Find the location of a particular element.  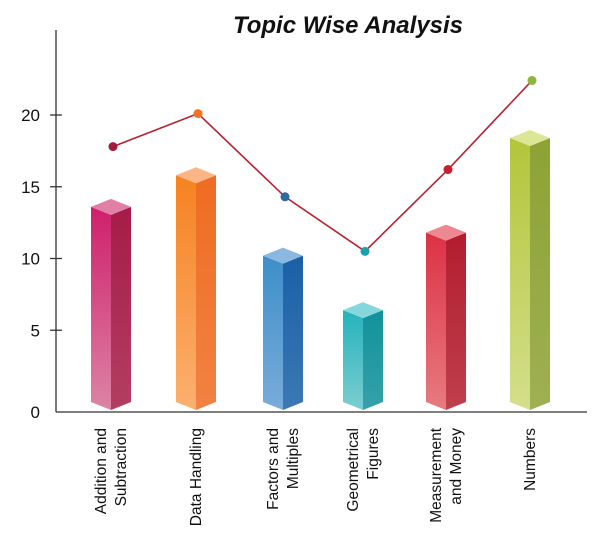

category-label: Factors and is located at coordinates (273, 469).